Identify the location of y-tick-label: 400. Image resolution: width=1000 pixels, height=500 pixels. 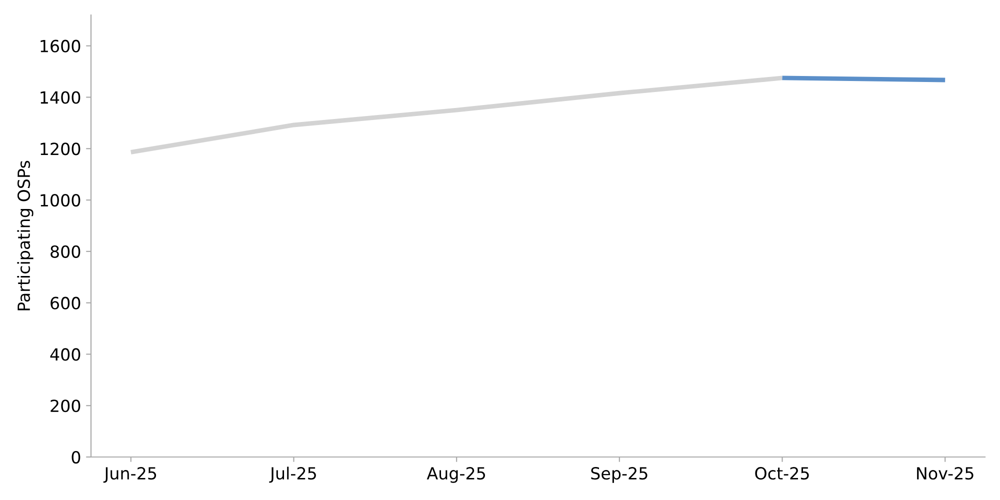
(65, 354).